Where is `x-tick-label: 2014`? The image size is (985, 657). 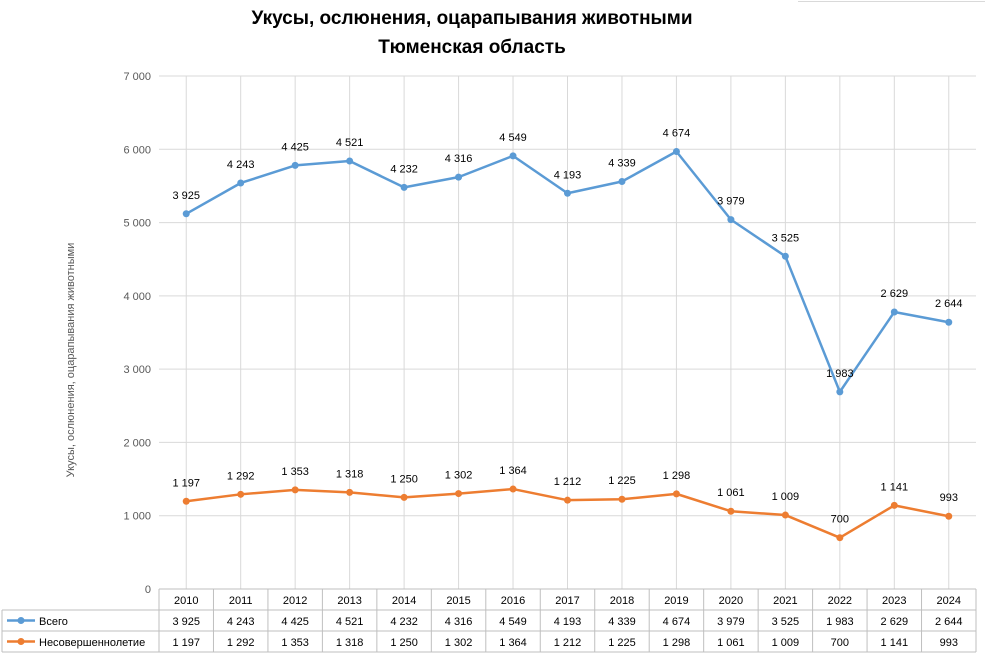 x-tick-label: 2014 is located at coordinates (404, 601).